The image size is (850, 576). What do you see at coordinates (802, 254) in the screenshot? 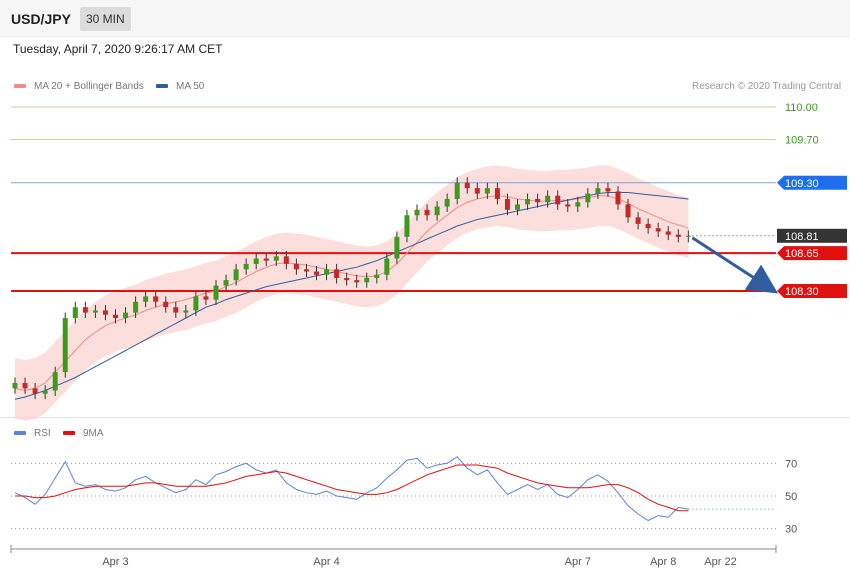
I see `pivot-level-label: 108.65` at bounding box center [802, 254].